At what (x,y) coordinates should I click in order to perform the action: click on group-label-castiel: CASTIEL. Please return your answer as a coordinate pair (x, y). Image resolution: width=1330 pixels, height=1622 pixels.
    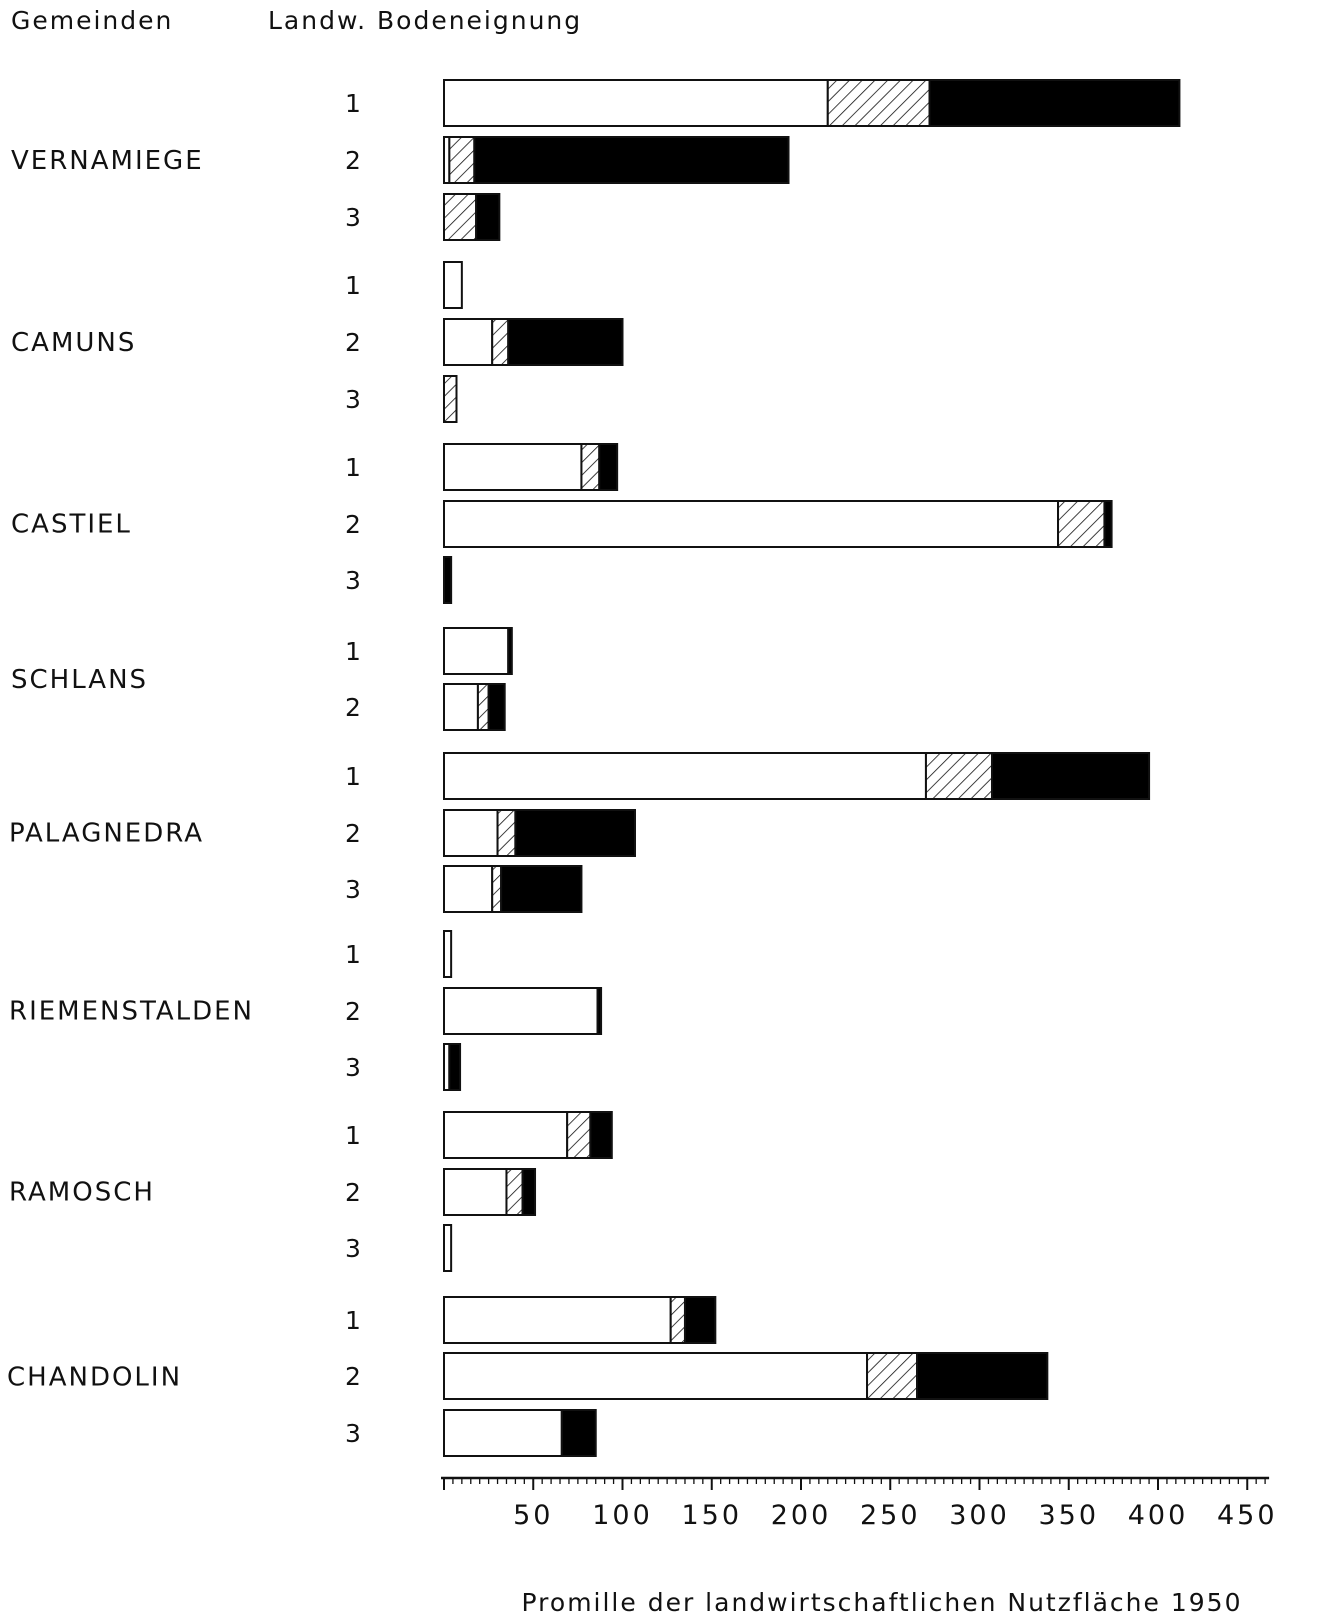
    Looking at the image, I should click on (71, 525).